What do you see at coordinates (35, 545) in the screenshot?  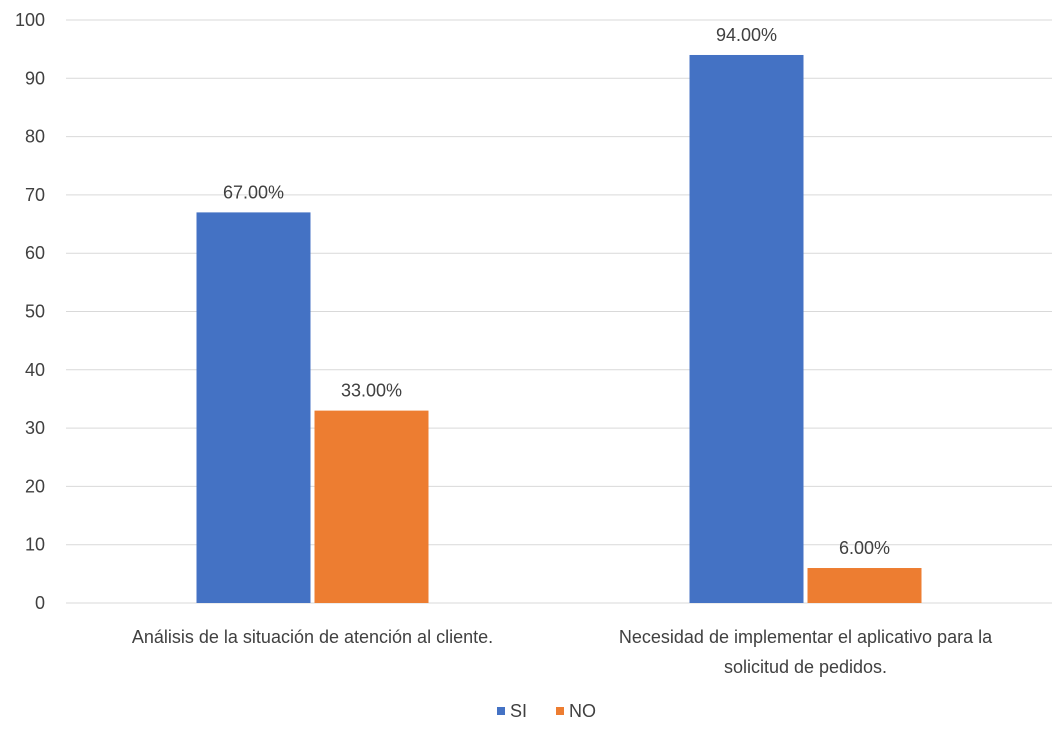 I see `y-tick-label: 10` at bounding box center [35, 545].